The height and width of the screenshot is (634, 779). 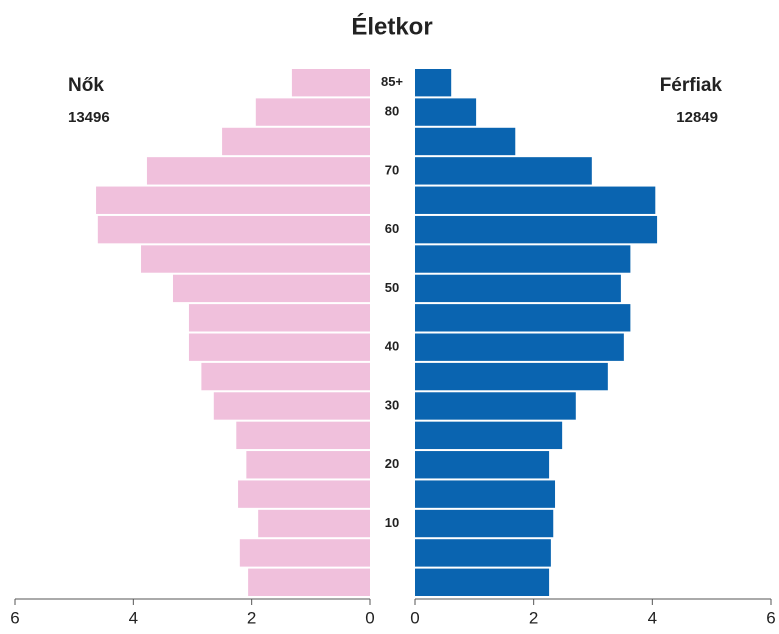 I want to click on legend-left-total: 13496, so click(x=89, y=117).